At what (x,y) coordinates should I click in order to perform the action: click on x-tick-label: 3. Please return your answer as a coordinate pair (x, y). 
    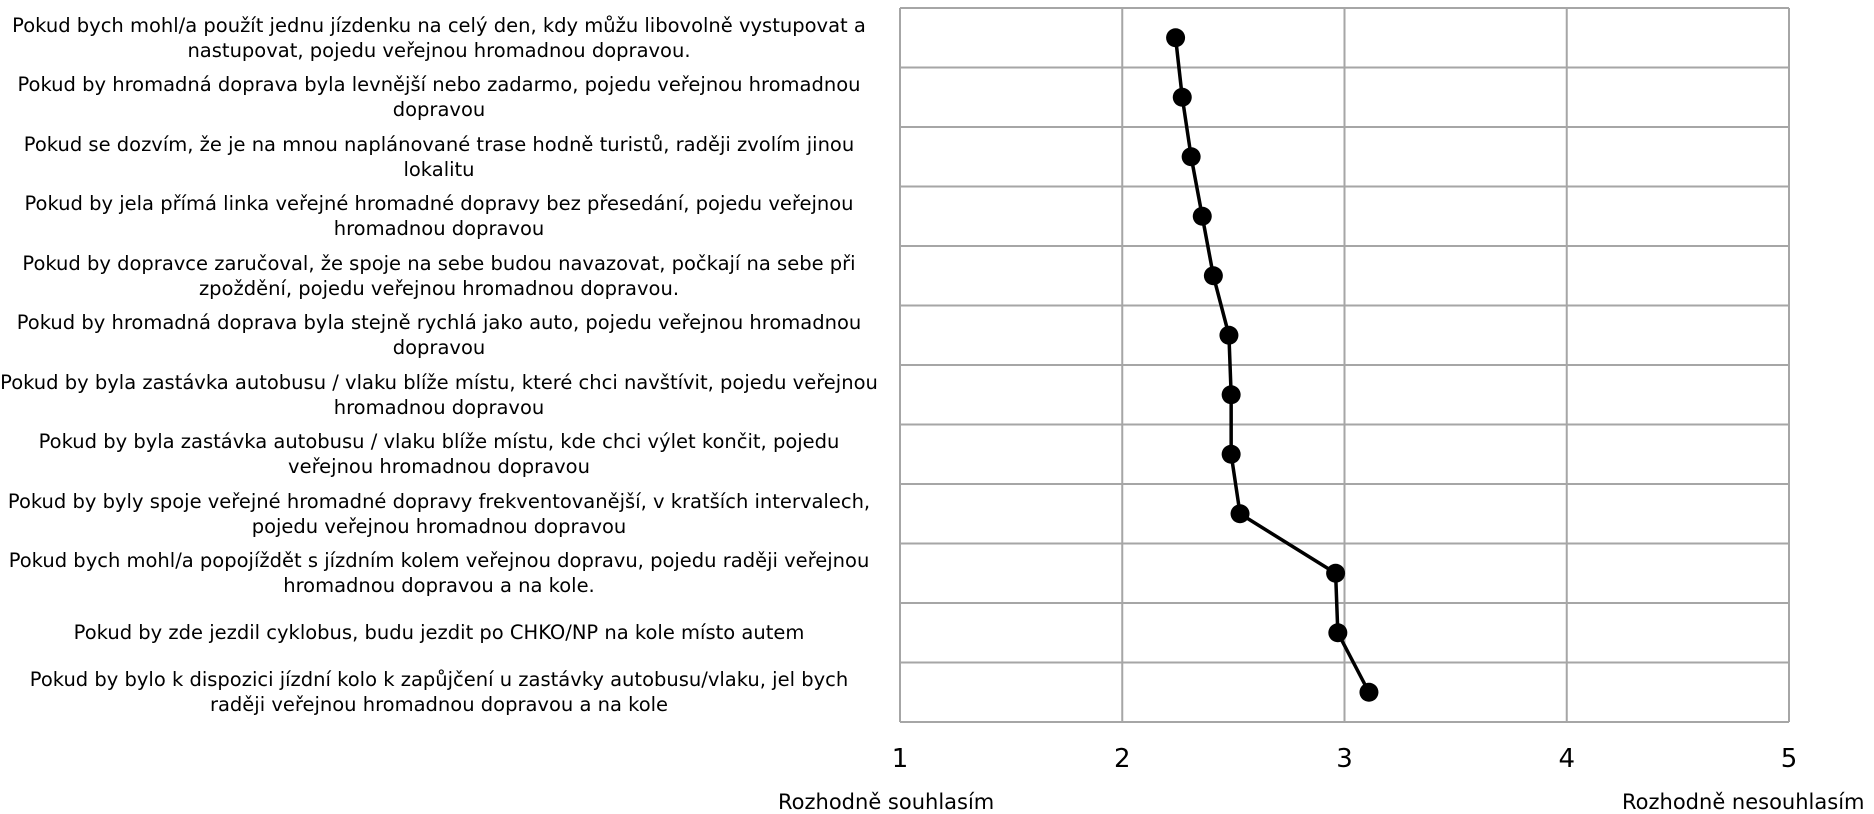
    Looking at the image, I should click on (1344, 759).